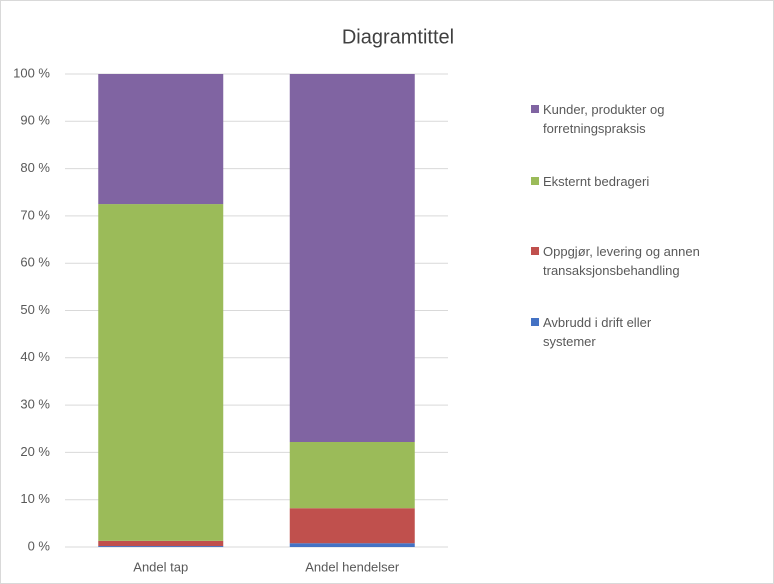 This screenshot has height=584, width=774. Describe the element at coordinates (604, 119) in the screenshot. I see `legend-label: Kunder, produkter og forretningspraksis` at that location.